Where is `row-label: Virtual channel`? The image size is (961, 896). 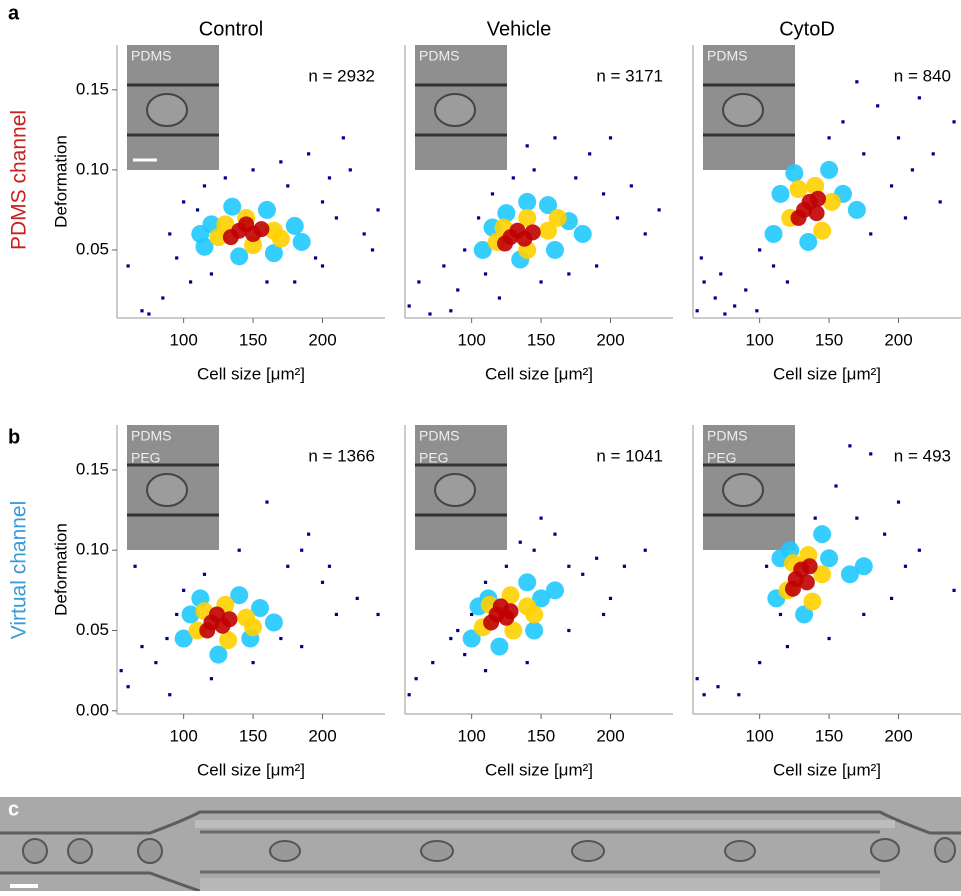 row-label: Virtual channel is located at coordinates (19, 570).